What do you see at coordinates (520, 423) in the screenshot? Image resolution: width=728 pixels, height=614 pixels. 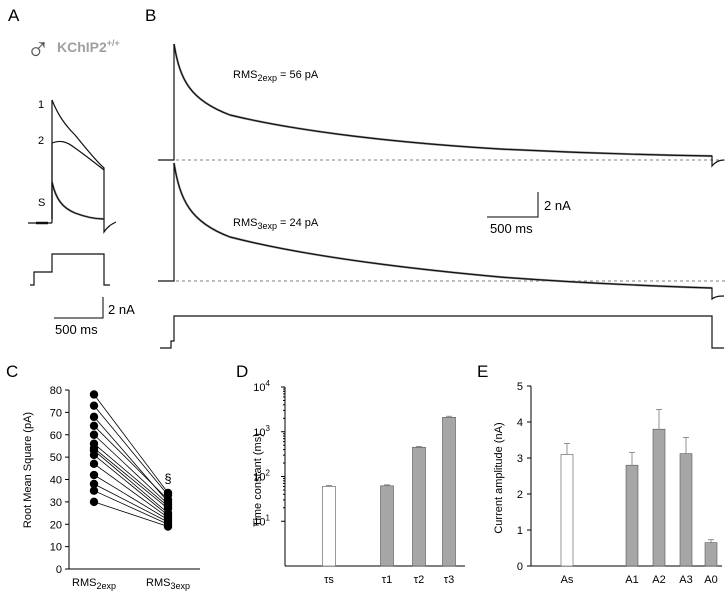 I see `y-tick-label-e: 4` at bounding box center [520, 423].